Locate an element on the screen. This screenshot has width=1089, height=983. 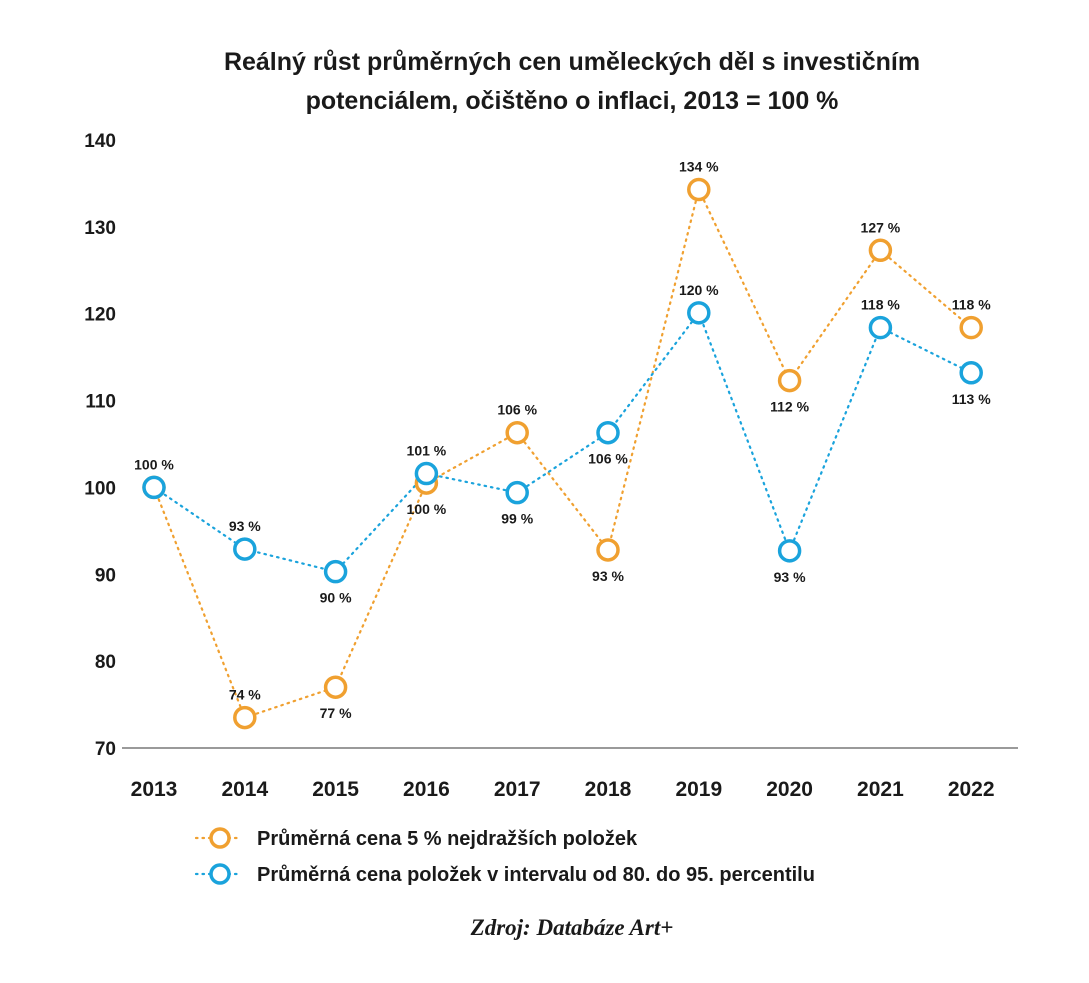
y-tick-label: 110 is located at coordinates (100, 402).